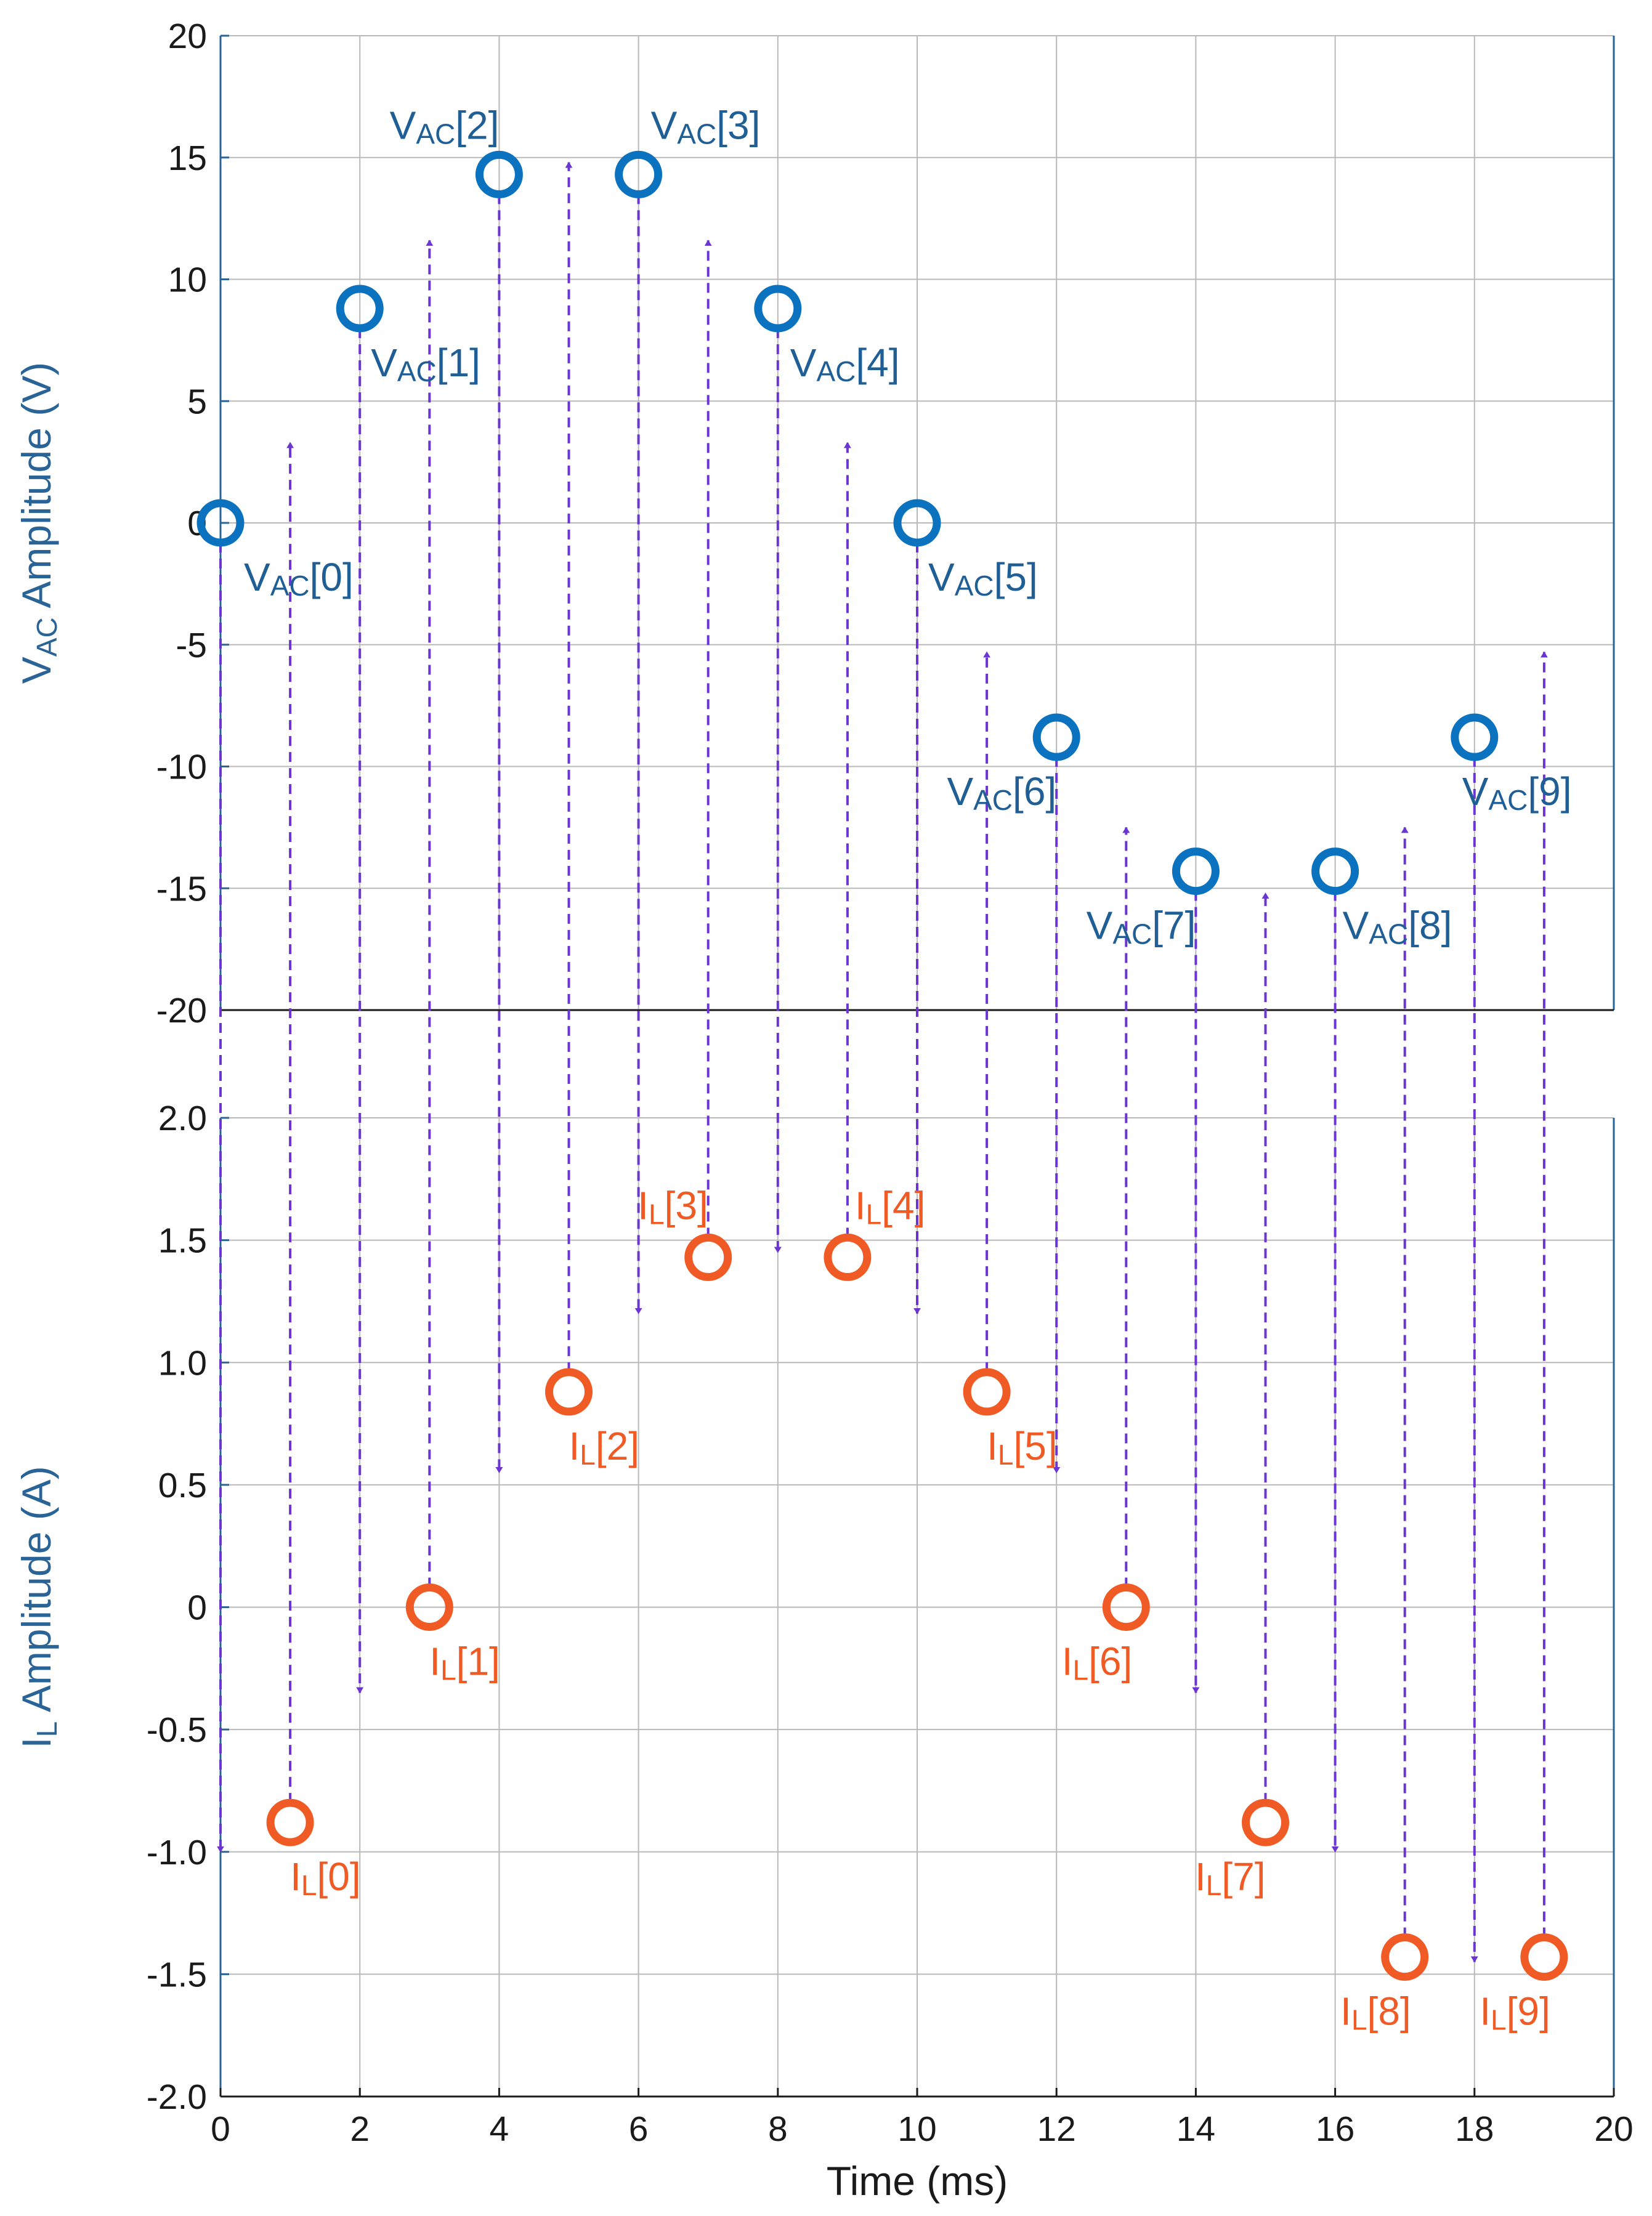 The image size is (1652, 2216). What do you see at coordinates (197, 401) in the screenshot?
I see `voltage-ytick-label: 5` at bounding box center [197, 401].